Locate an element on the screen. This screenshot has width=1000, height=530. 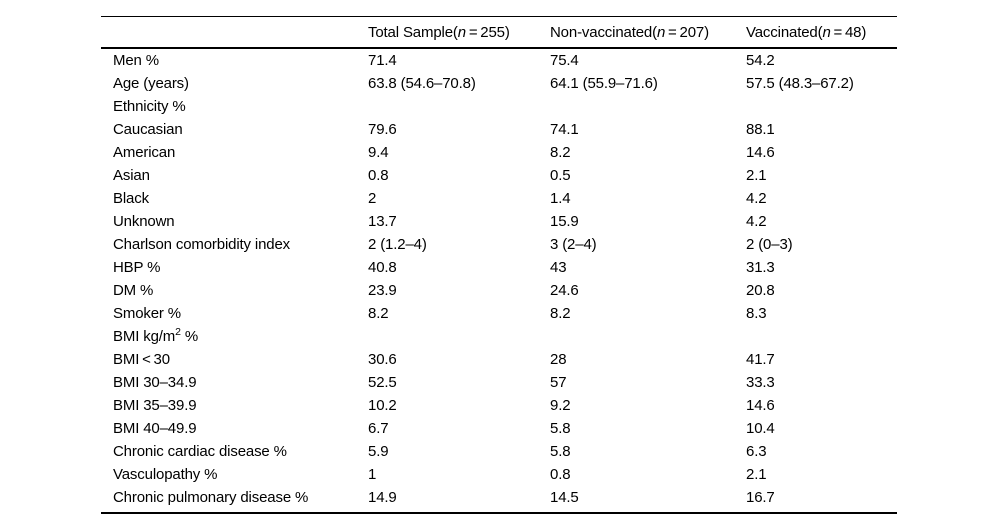
row-label: Unknown is located at coordinates (144, 221).